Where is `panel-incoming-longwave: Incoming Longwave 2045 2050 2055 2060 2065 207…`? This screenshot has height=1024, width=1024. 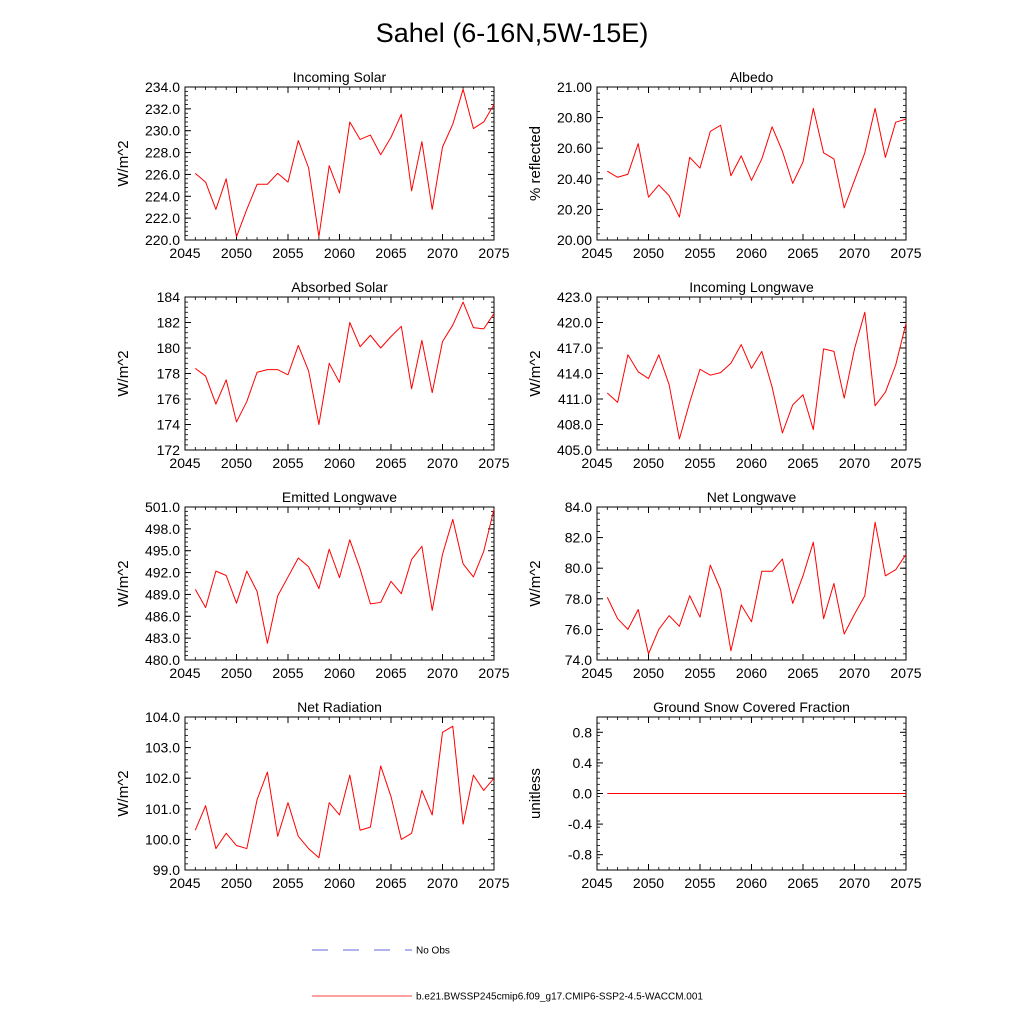 panel-incoming-longwave: Incoming Longwave 2045 2050 2055 2060 2065 207… is located at coordinates (724, 375).